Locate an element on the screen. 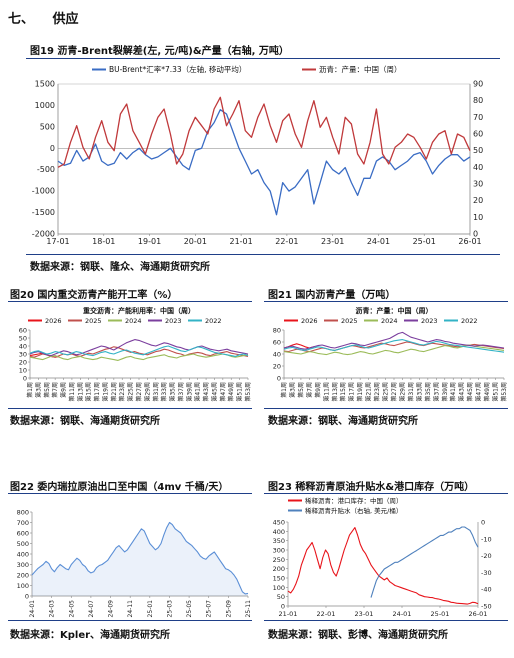 The image size is (514, 658). y-tick-label: 80 is located at coordinates (277, 331).